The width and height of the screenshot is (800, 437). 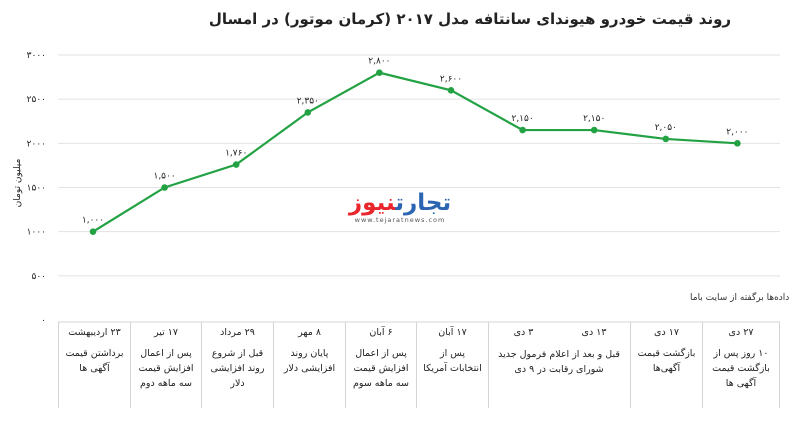 I want to click on category-date: ۲۷ دی, so click(x=741, y=332).